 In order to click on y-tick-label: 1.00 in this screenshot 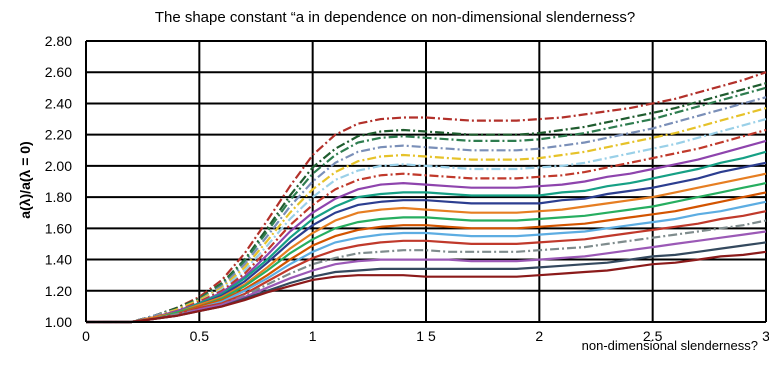, I will do `click(58, 322)`.